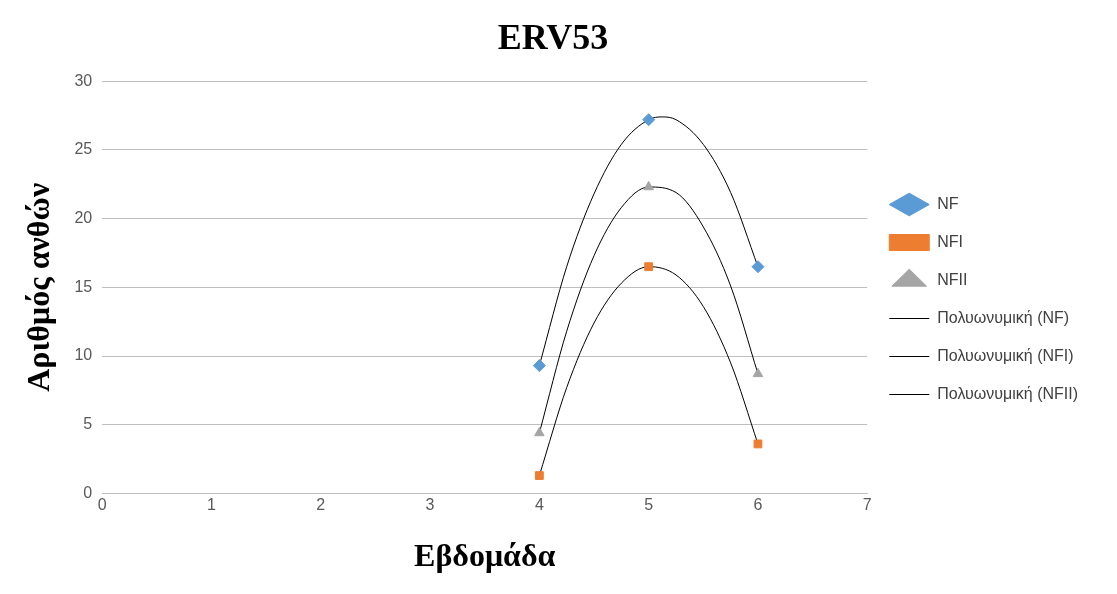  Describe the element at coordinates (539, 505) in the screenshot. I see `x-tick-label: 4` at that location.